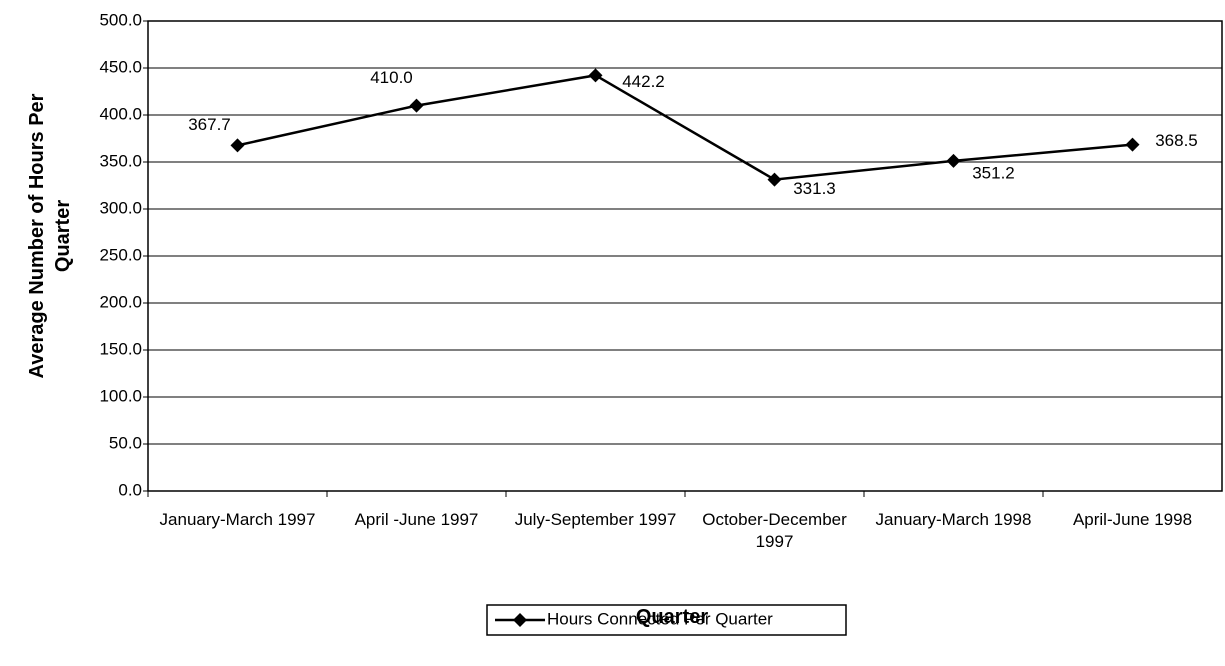 Image resolution: width=1225 pixels, height=666 pixels. I want to click on y-tick-label: 250.0, so click(120, 254).